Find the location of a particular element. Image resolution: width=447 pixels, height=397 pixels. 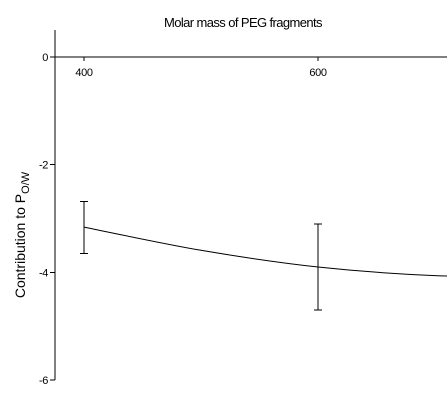

x-ticks: 4006008001000120014001600 is located at coordinates (201, 68).